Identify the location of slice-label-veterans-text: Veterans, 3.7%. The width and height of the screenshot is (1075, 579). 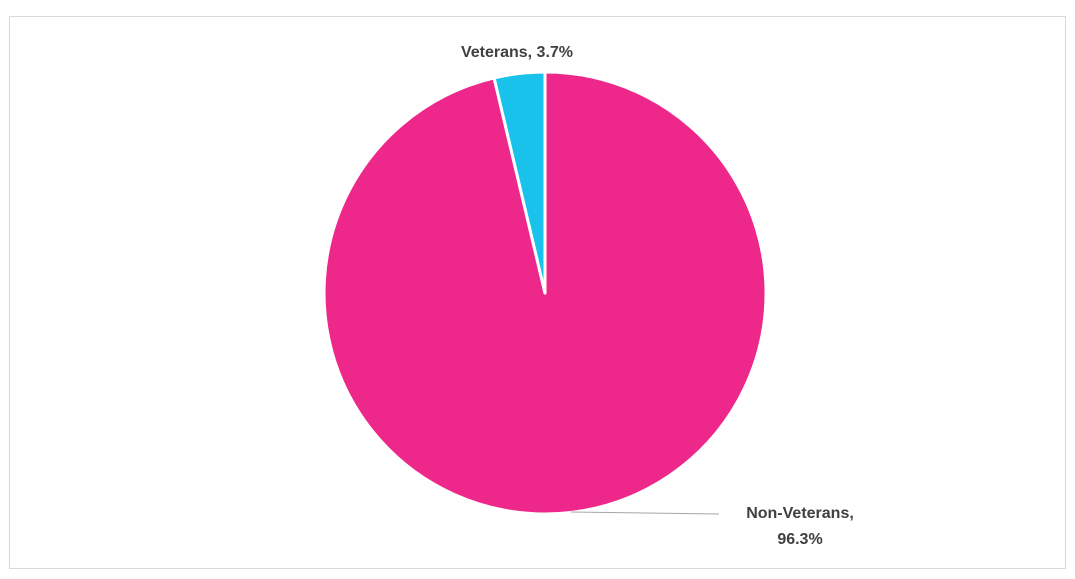
(517, 52).